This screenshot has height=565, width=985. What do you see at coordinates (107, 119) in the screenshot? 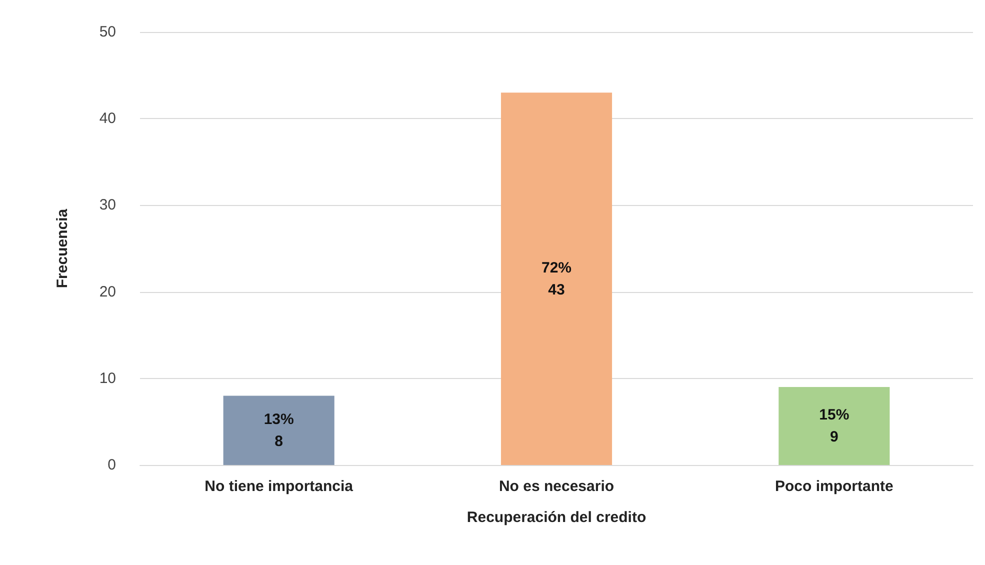
I see `y-tick-label: 40` at bounding box center [107, 119].